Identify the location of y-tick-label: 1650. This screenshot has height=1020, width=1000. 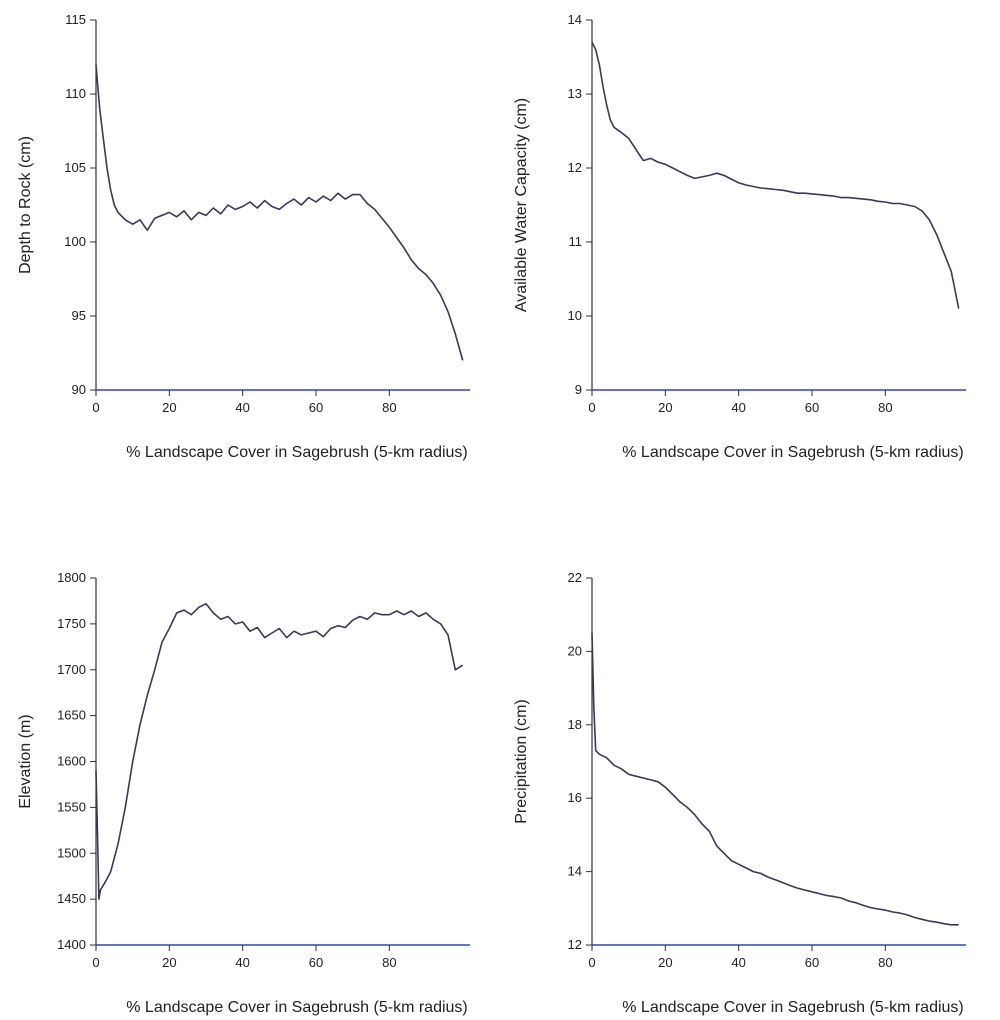
(71, 715).